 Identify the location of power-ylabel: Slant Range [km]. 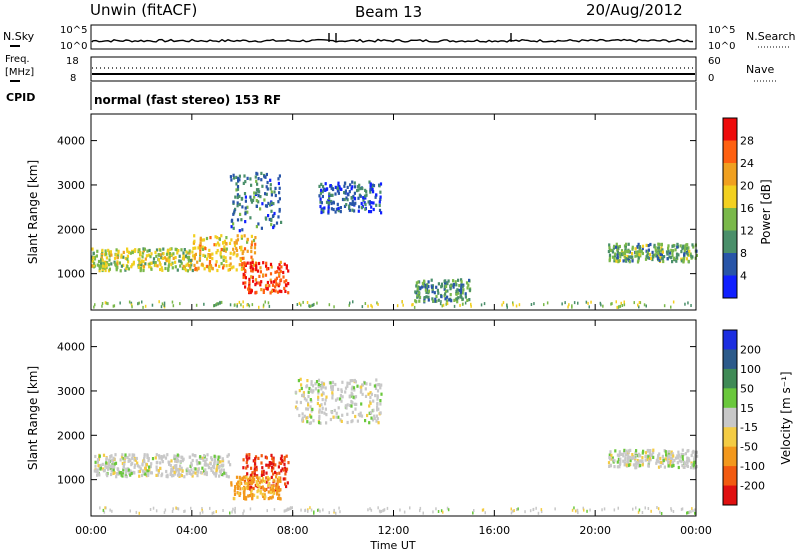
(33, 212).